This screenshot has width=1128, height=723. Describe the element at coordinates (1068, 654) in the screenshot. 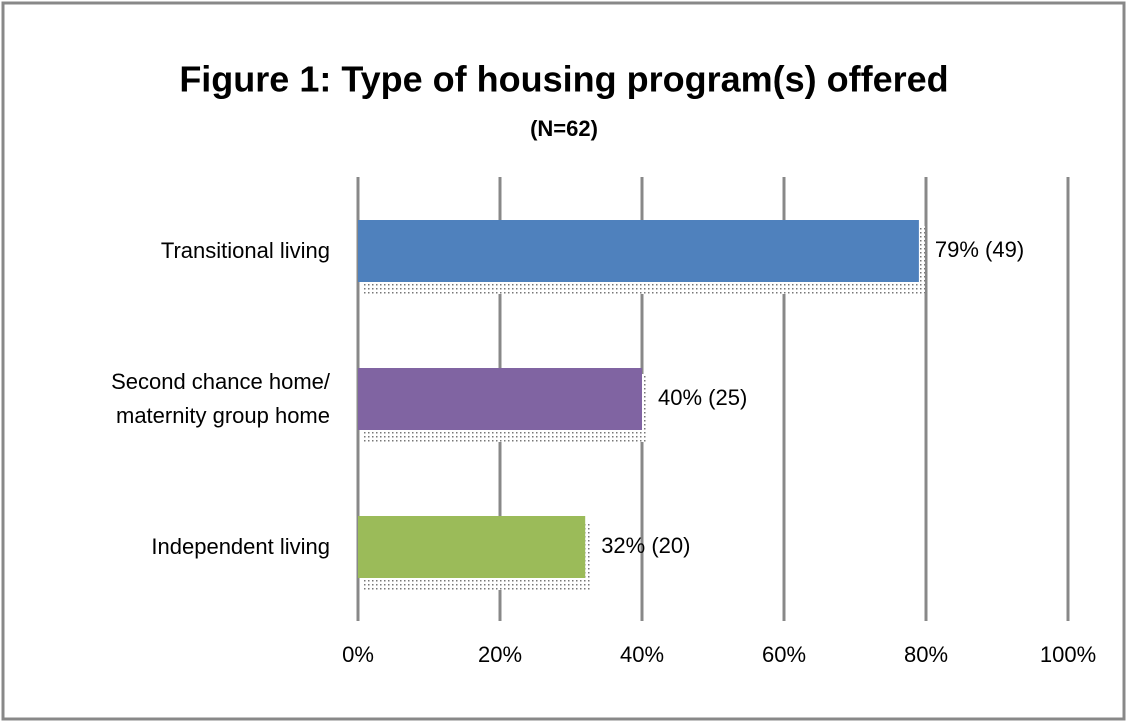

I see `x-tick-label: 100%` at that location.